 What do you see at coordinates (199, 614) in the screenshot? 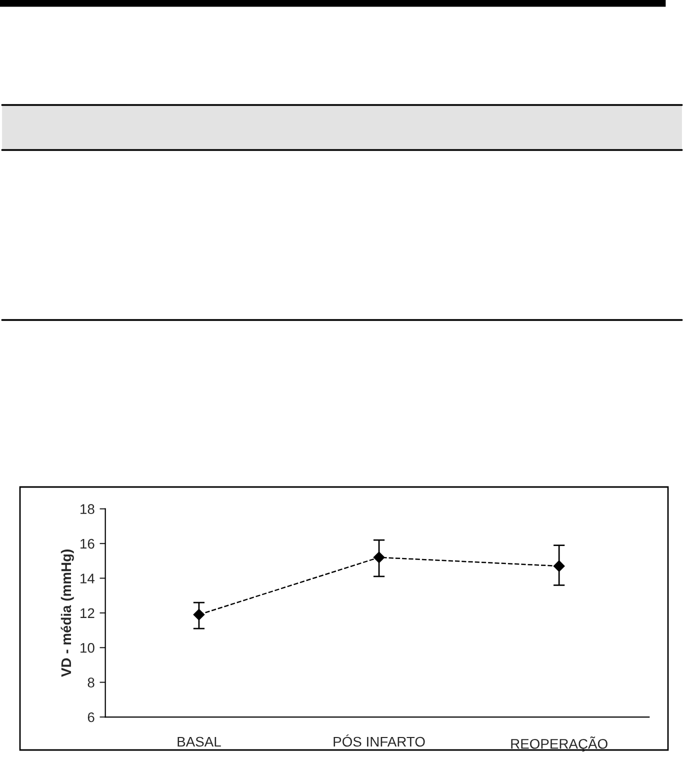
I see `point` at bounding box center [199, 614].